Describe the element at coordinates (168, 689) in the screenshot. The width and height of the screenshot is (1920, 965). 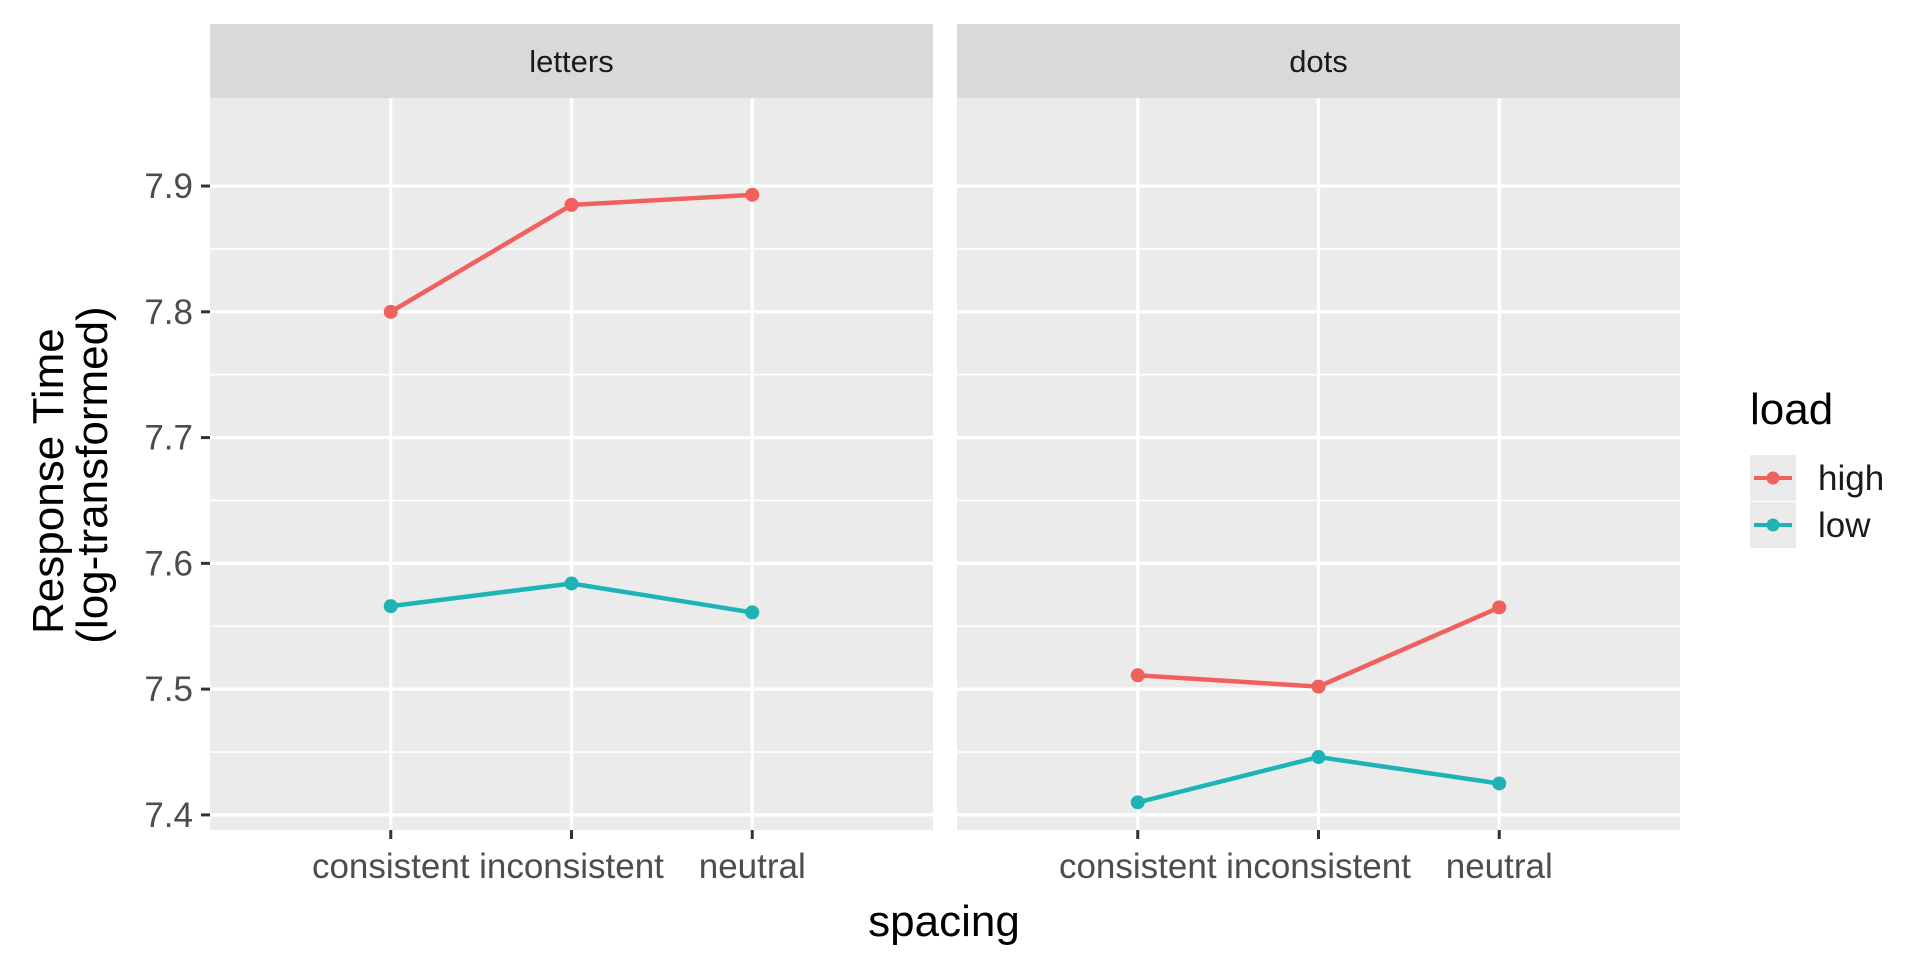
I see `y-tick-label: 7.5` at that location.